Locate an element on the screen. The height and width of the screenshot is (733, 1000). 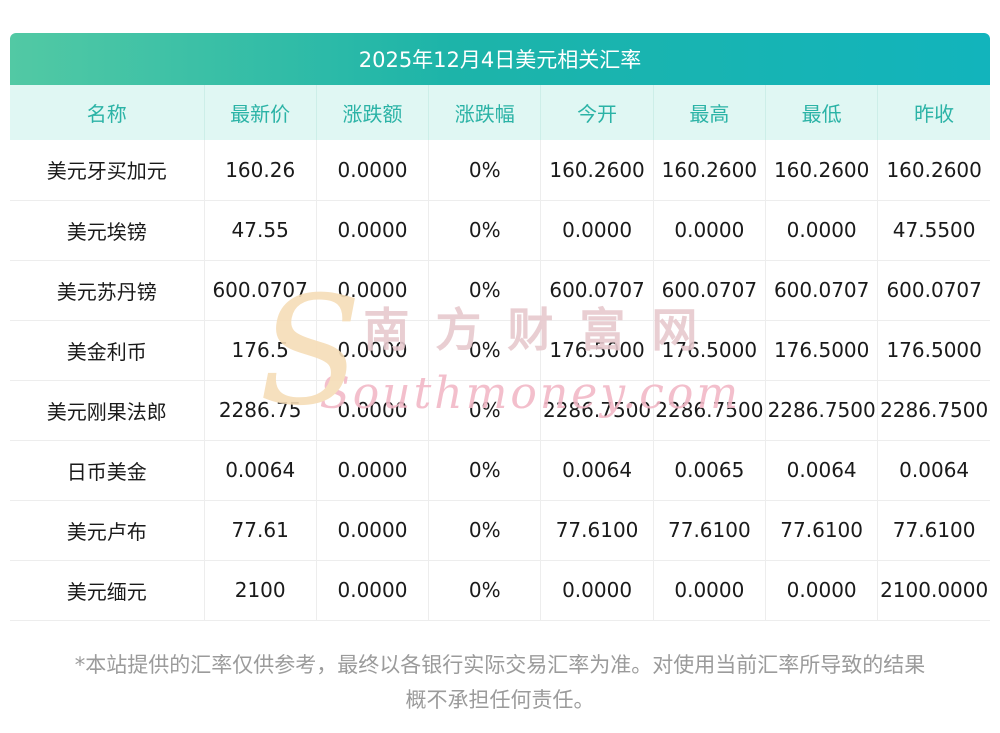
col-header-latest-price: 最新价 is located at coordinates (260, 112).